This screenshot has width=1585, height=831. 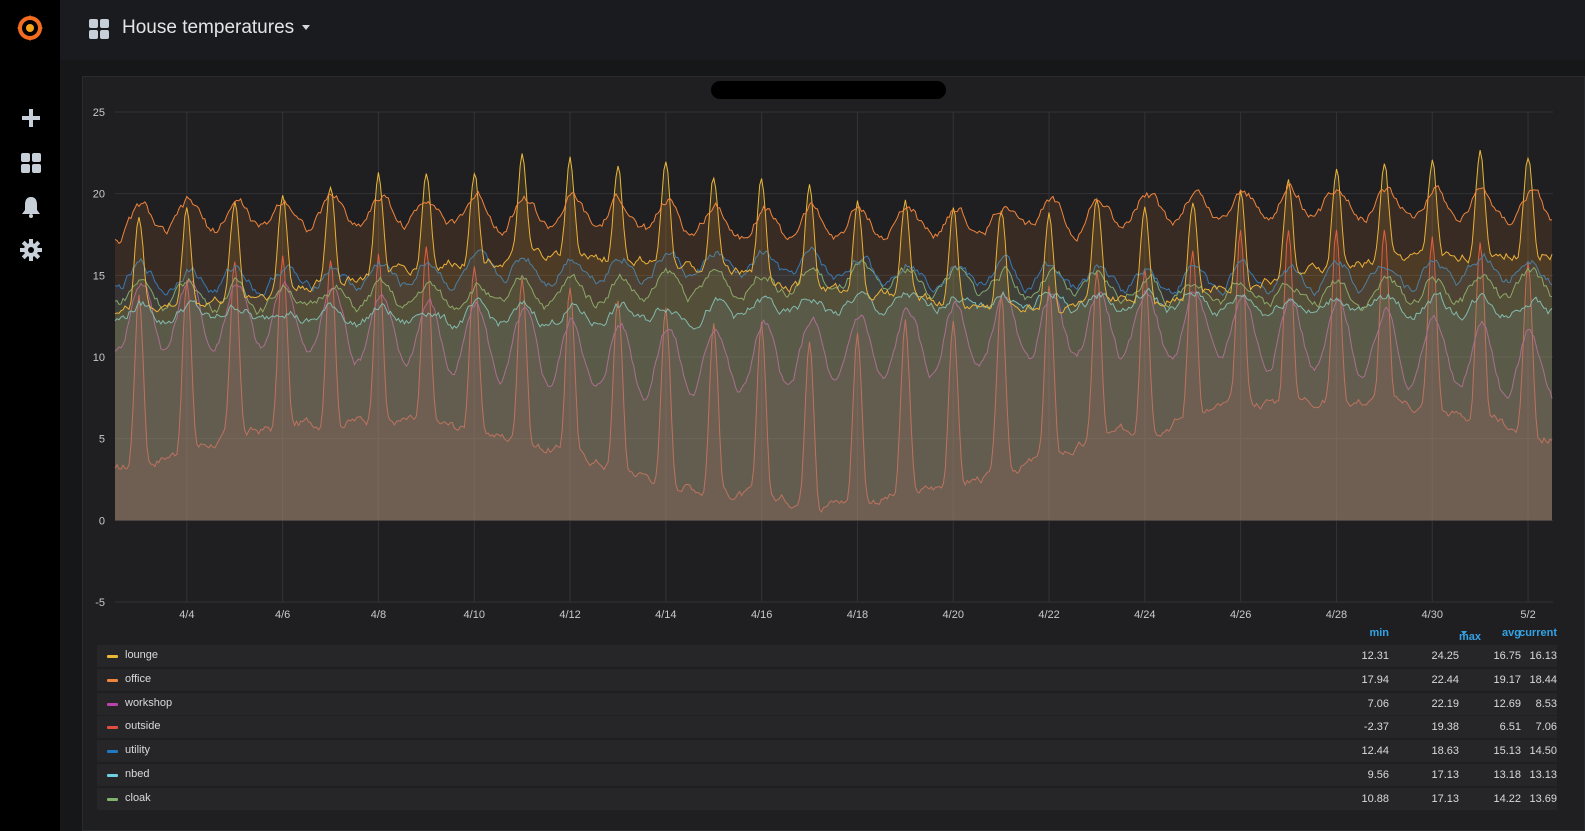 I want to click on side-menu, so click(x=30, y=415).